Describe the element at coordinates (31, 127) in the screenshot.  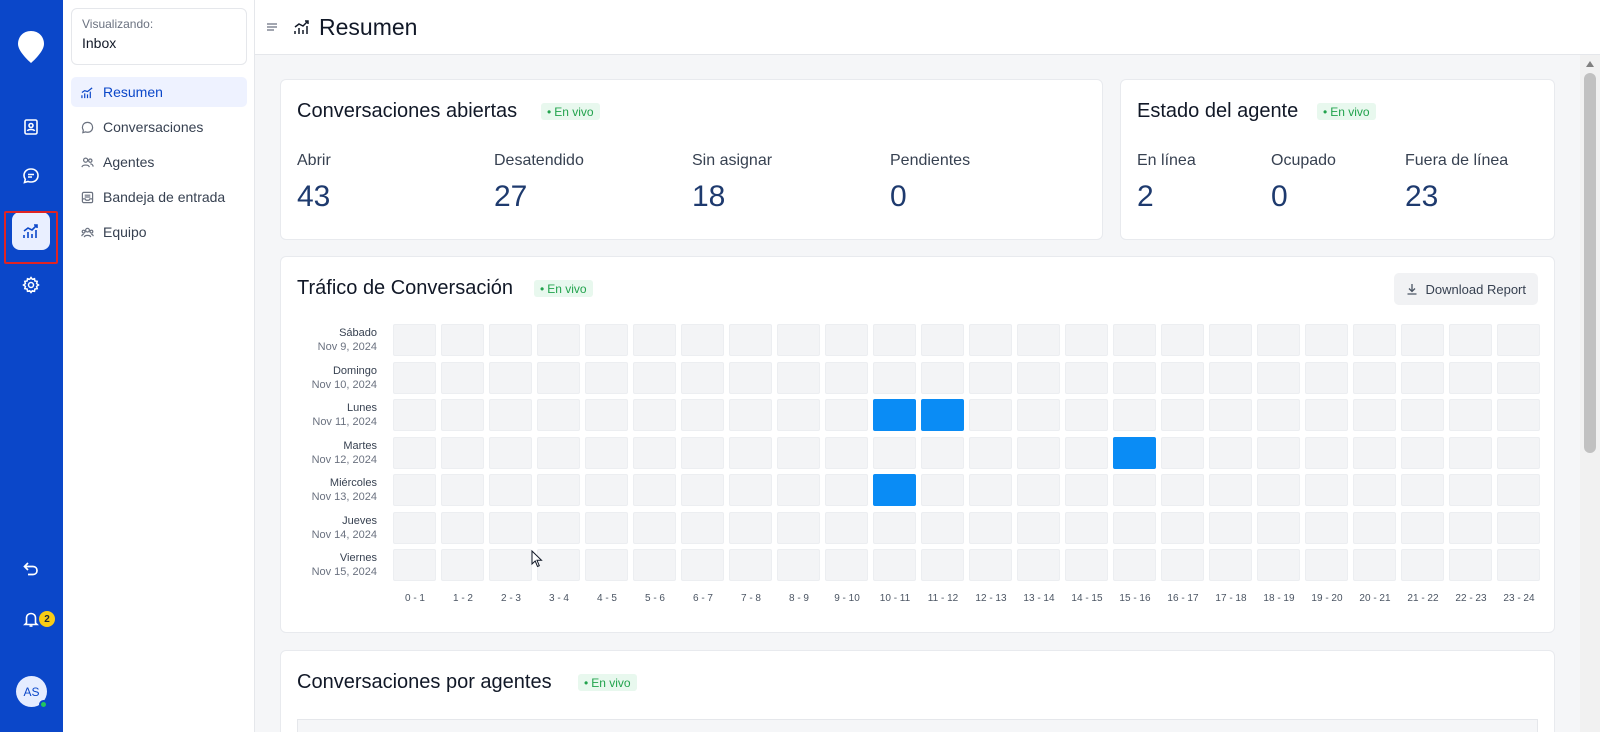
I see `contacts-nav-button` at that location.